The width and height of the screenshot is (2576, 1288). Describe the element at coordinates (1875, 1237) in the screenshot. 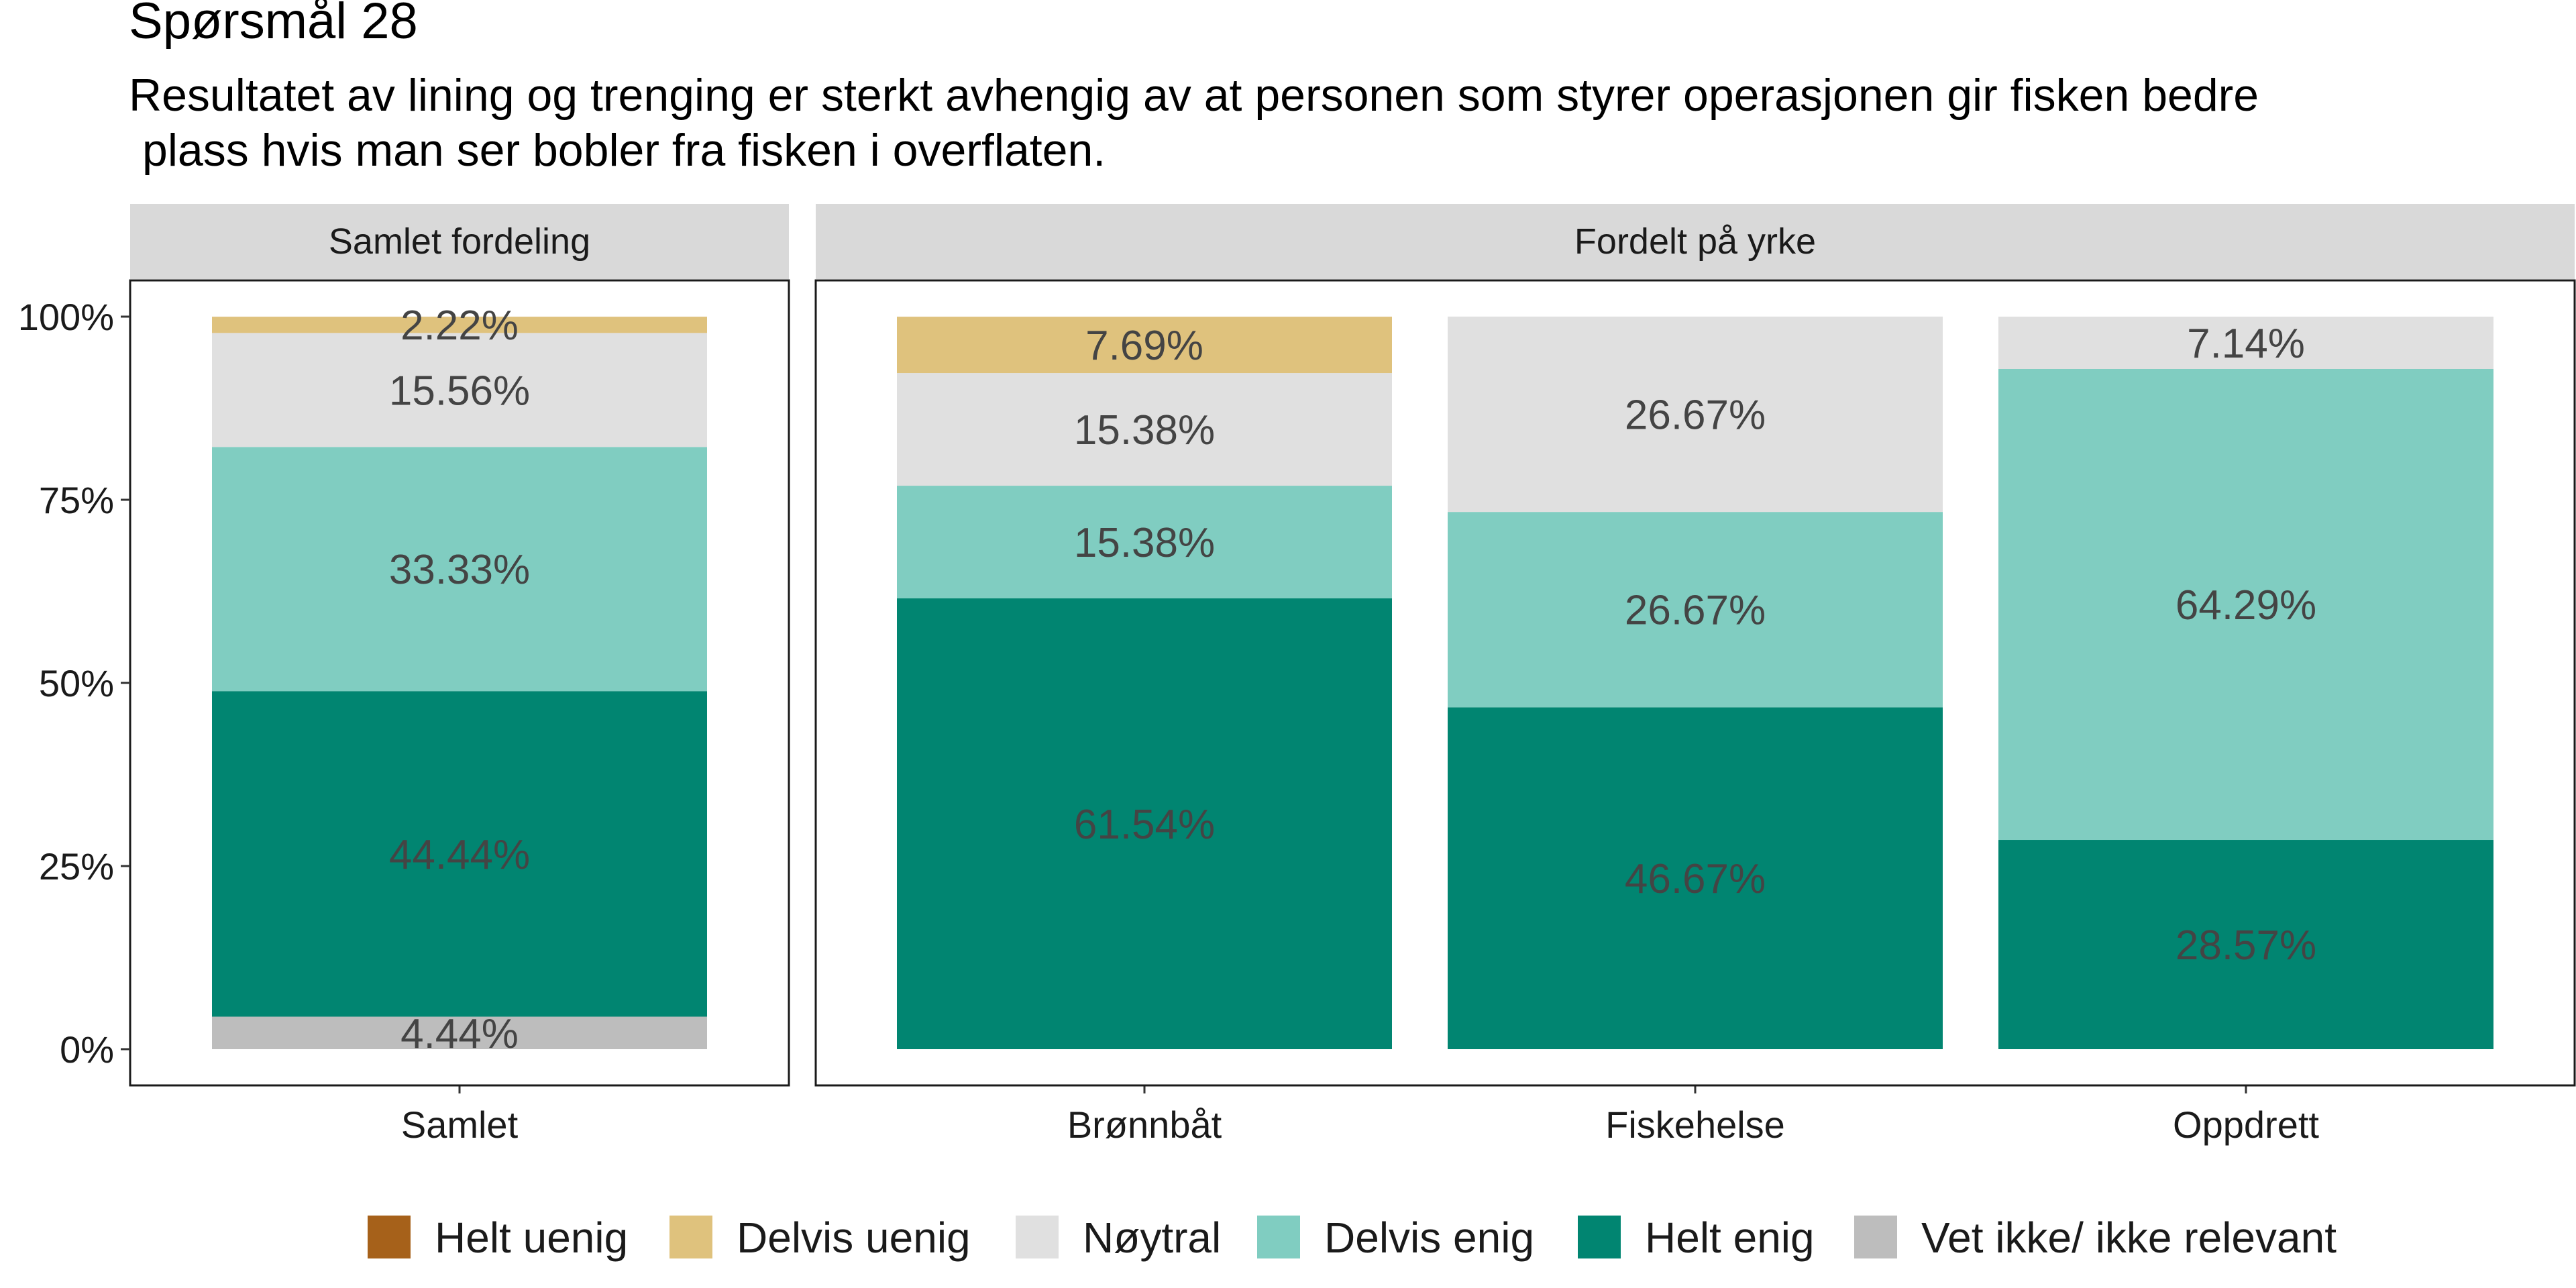

I see `legend-key-vet-ikke-ikke-relevant` at that location.